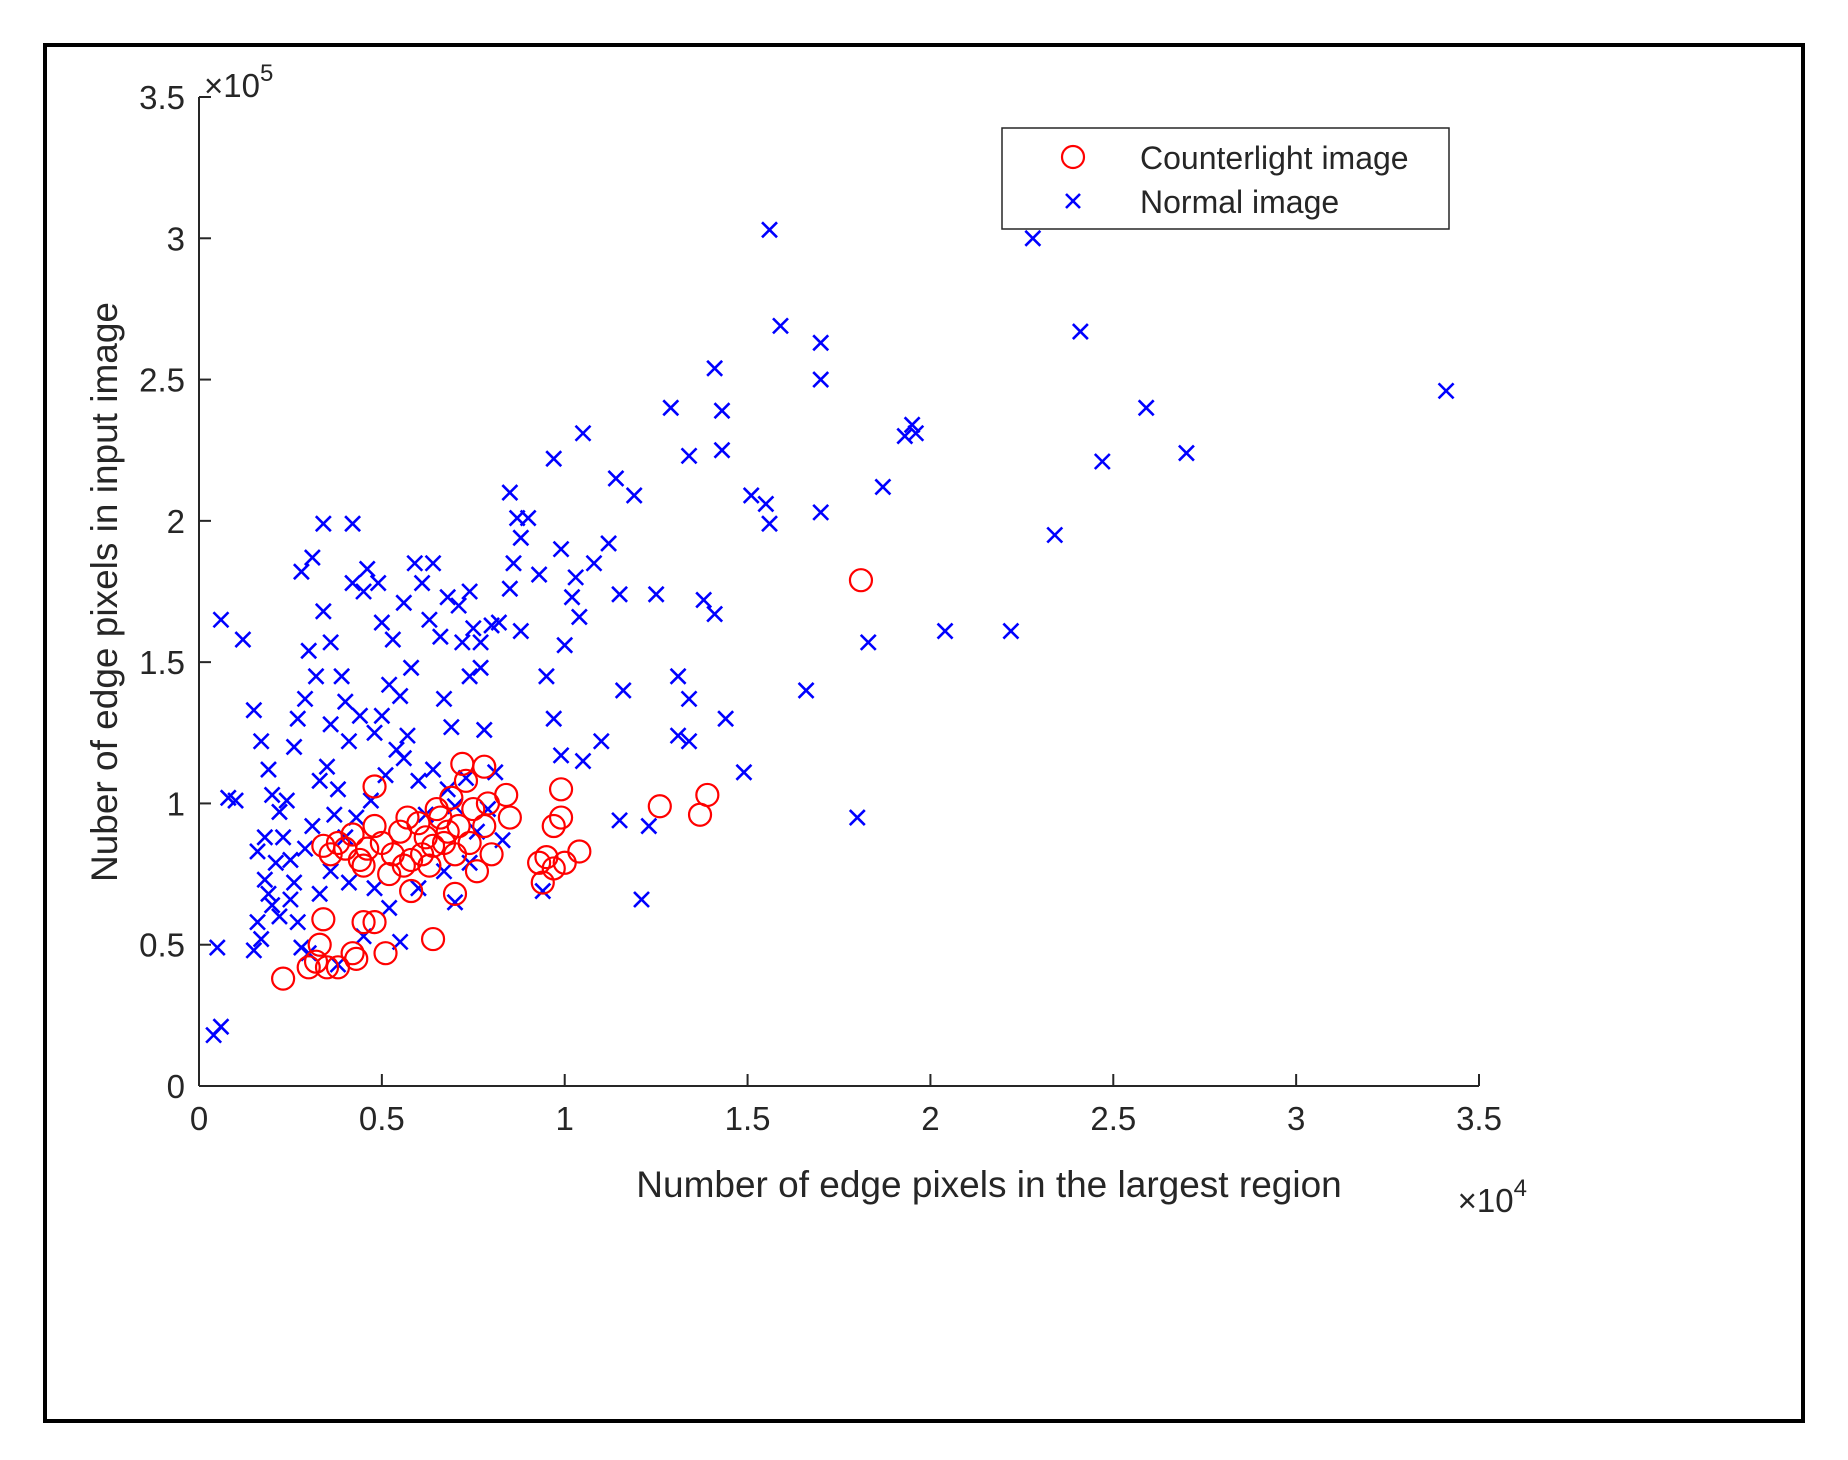 The width and height of the screenshot is (1848, 1460). Describe the element at coordinates (199, 1118) in the screenshot. I see `x-tick-label: 0` at that location.